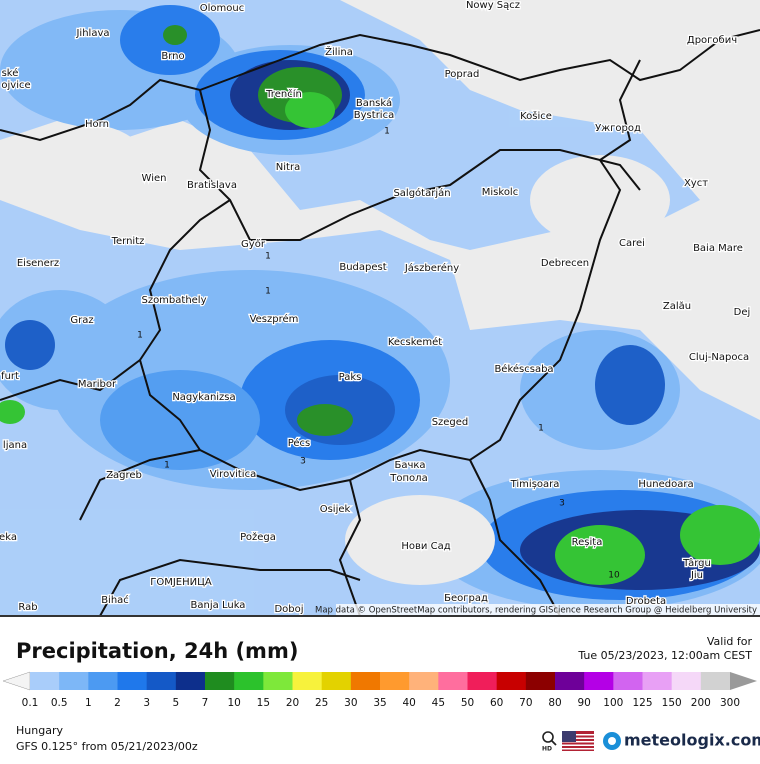 This screenshot has width=760, height=764. I want to click on colorbar-label: 150, so click(672, 703).